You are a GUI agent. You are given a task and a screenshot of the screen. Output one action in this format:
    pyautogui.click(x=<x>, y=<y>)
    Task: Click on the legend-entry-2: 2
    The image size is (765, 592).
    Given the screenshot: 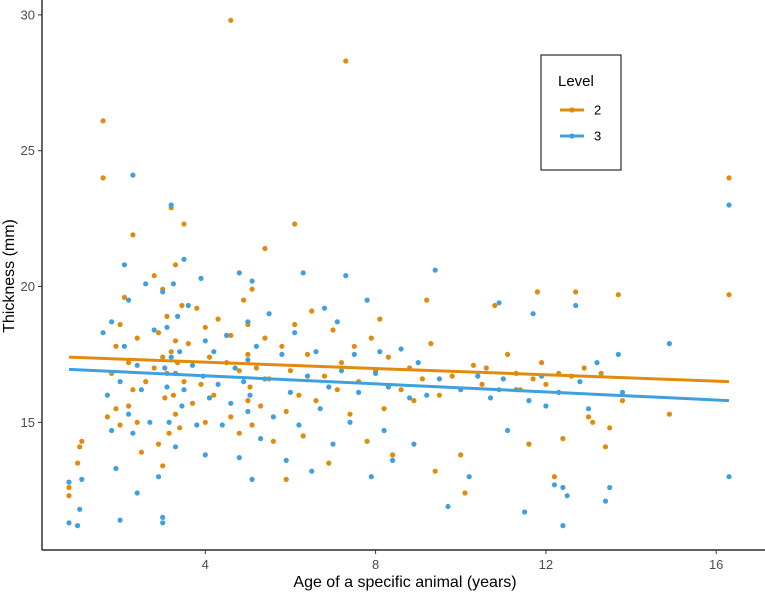 What is the action you would take?
    pyautogui.click(x=580, y=110)
    